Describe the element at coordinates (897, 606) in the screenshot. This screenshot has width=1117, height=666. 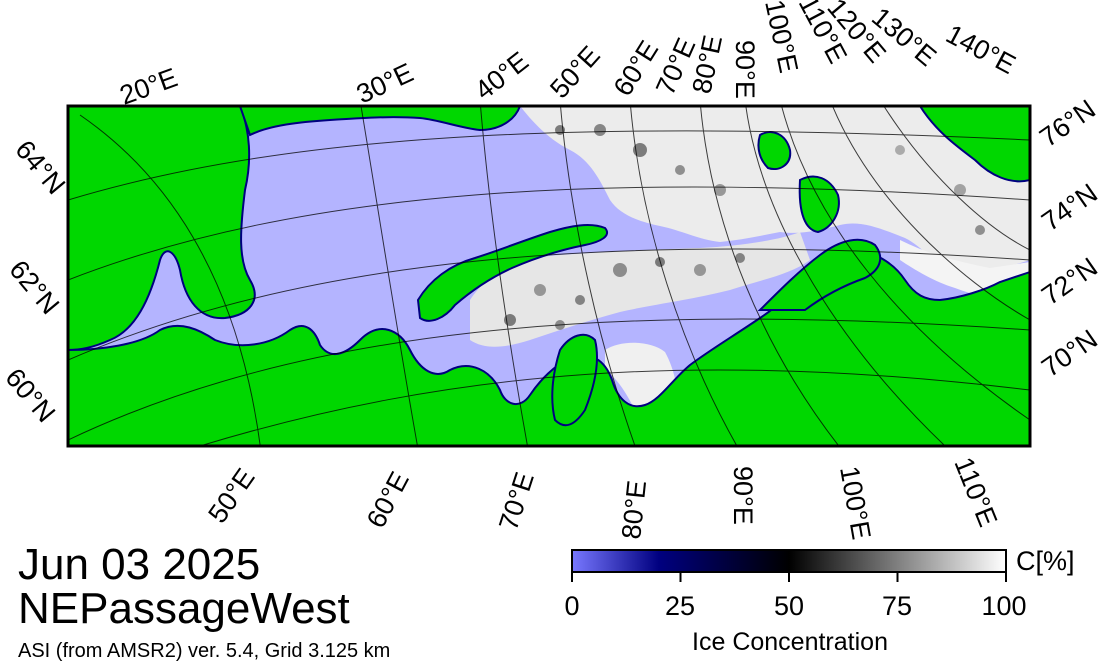
I see `colorbar-tick-label: 75` at that location.